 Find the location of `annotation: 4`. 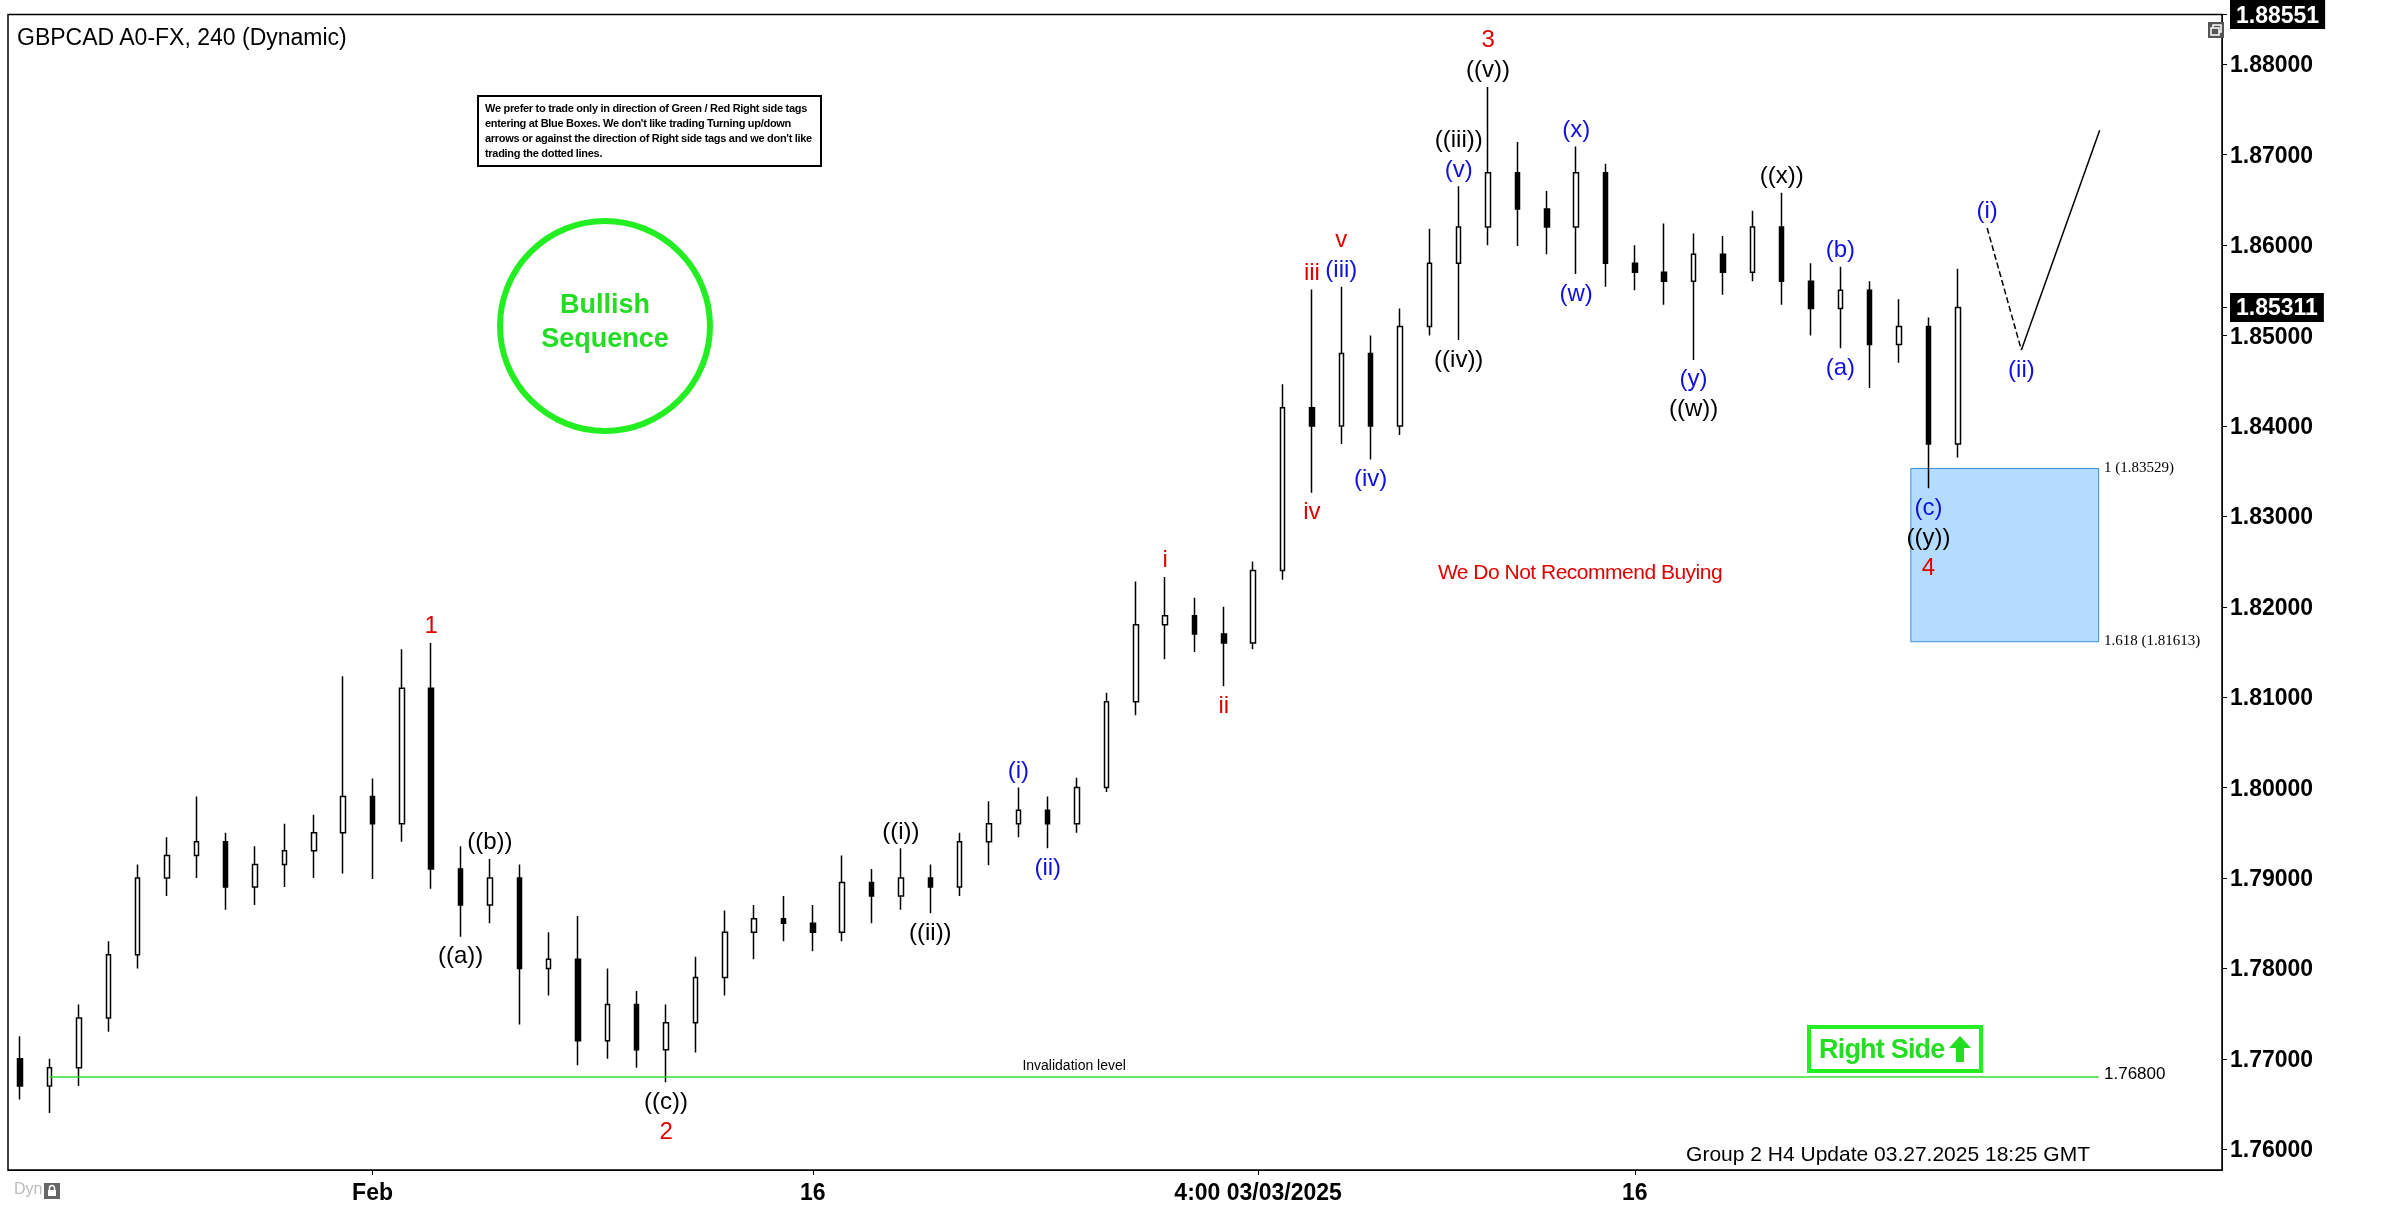

annotation: 4 is located at coordinates (1928, 566).